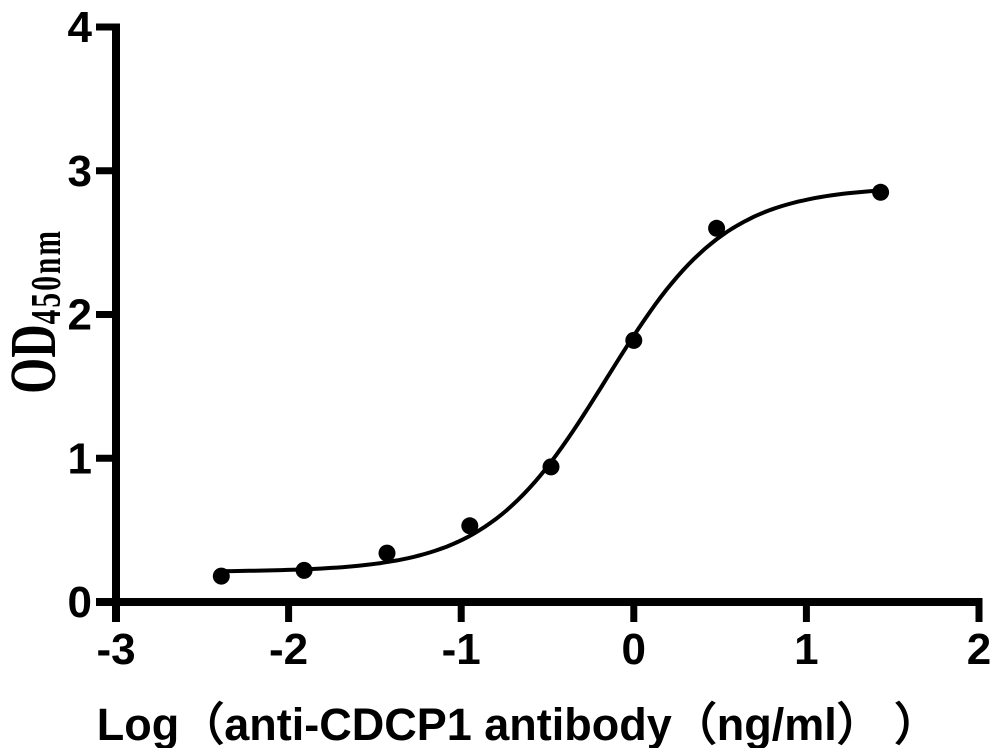 The image size is (1000, 748). What do you see at coordinates (634, 649) in the screenshot?
I see `x-tick-label: 0` at bounding box center [634, 649].